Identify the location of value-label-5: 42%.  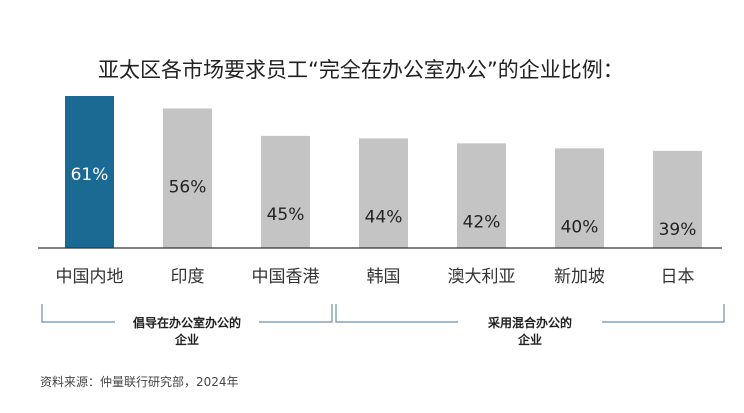
(482, 222).